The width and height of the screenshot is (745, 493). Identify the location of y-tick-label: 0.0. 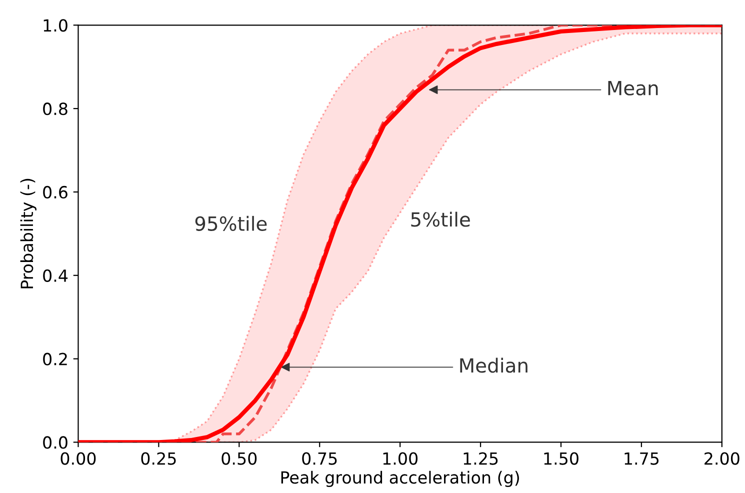
(55, 442).